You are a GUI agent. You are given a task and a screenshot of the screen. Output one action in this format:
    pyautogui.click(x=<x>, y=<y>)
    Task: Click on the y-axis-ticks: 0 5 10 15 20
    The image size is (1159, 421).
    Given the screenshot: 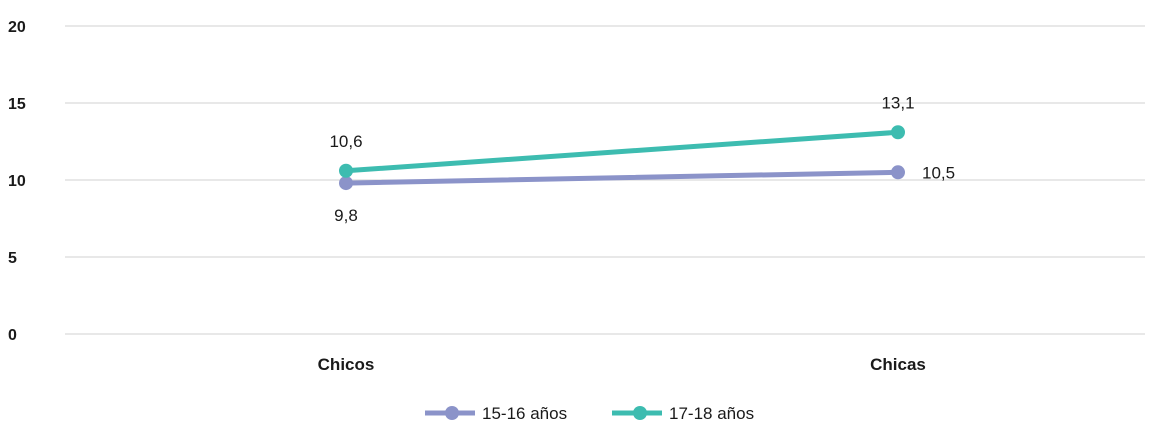 What is the action you would take?
    pyautogui.click(x=17, y=181)
    